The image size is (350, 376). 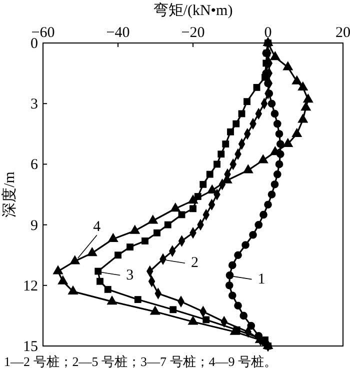 I want to click on x-axis-title: 弯矩/(kN•m), so click(x=193, y=10).